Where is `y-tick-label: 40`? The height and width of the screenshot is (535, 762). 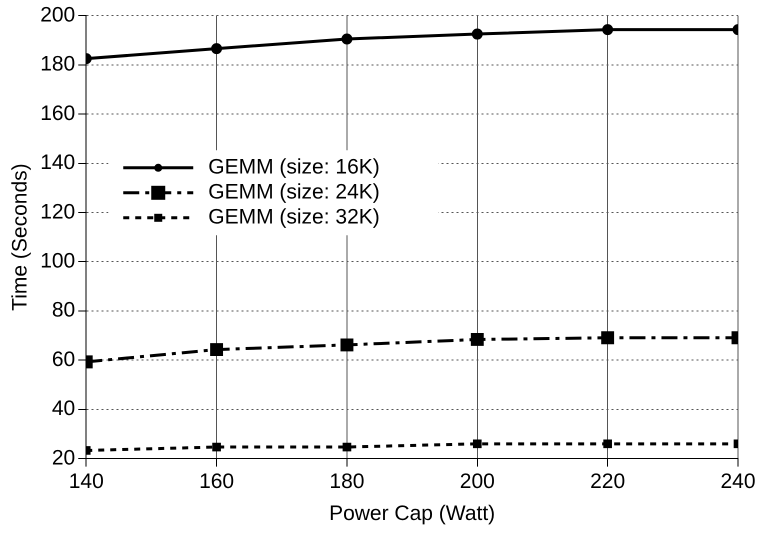 y-tick-label: 40 is located at coordinates (64, 408).